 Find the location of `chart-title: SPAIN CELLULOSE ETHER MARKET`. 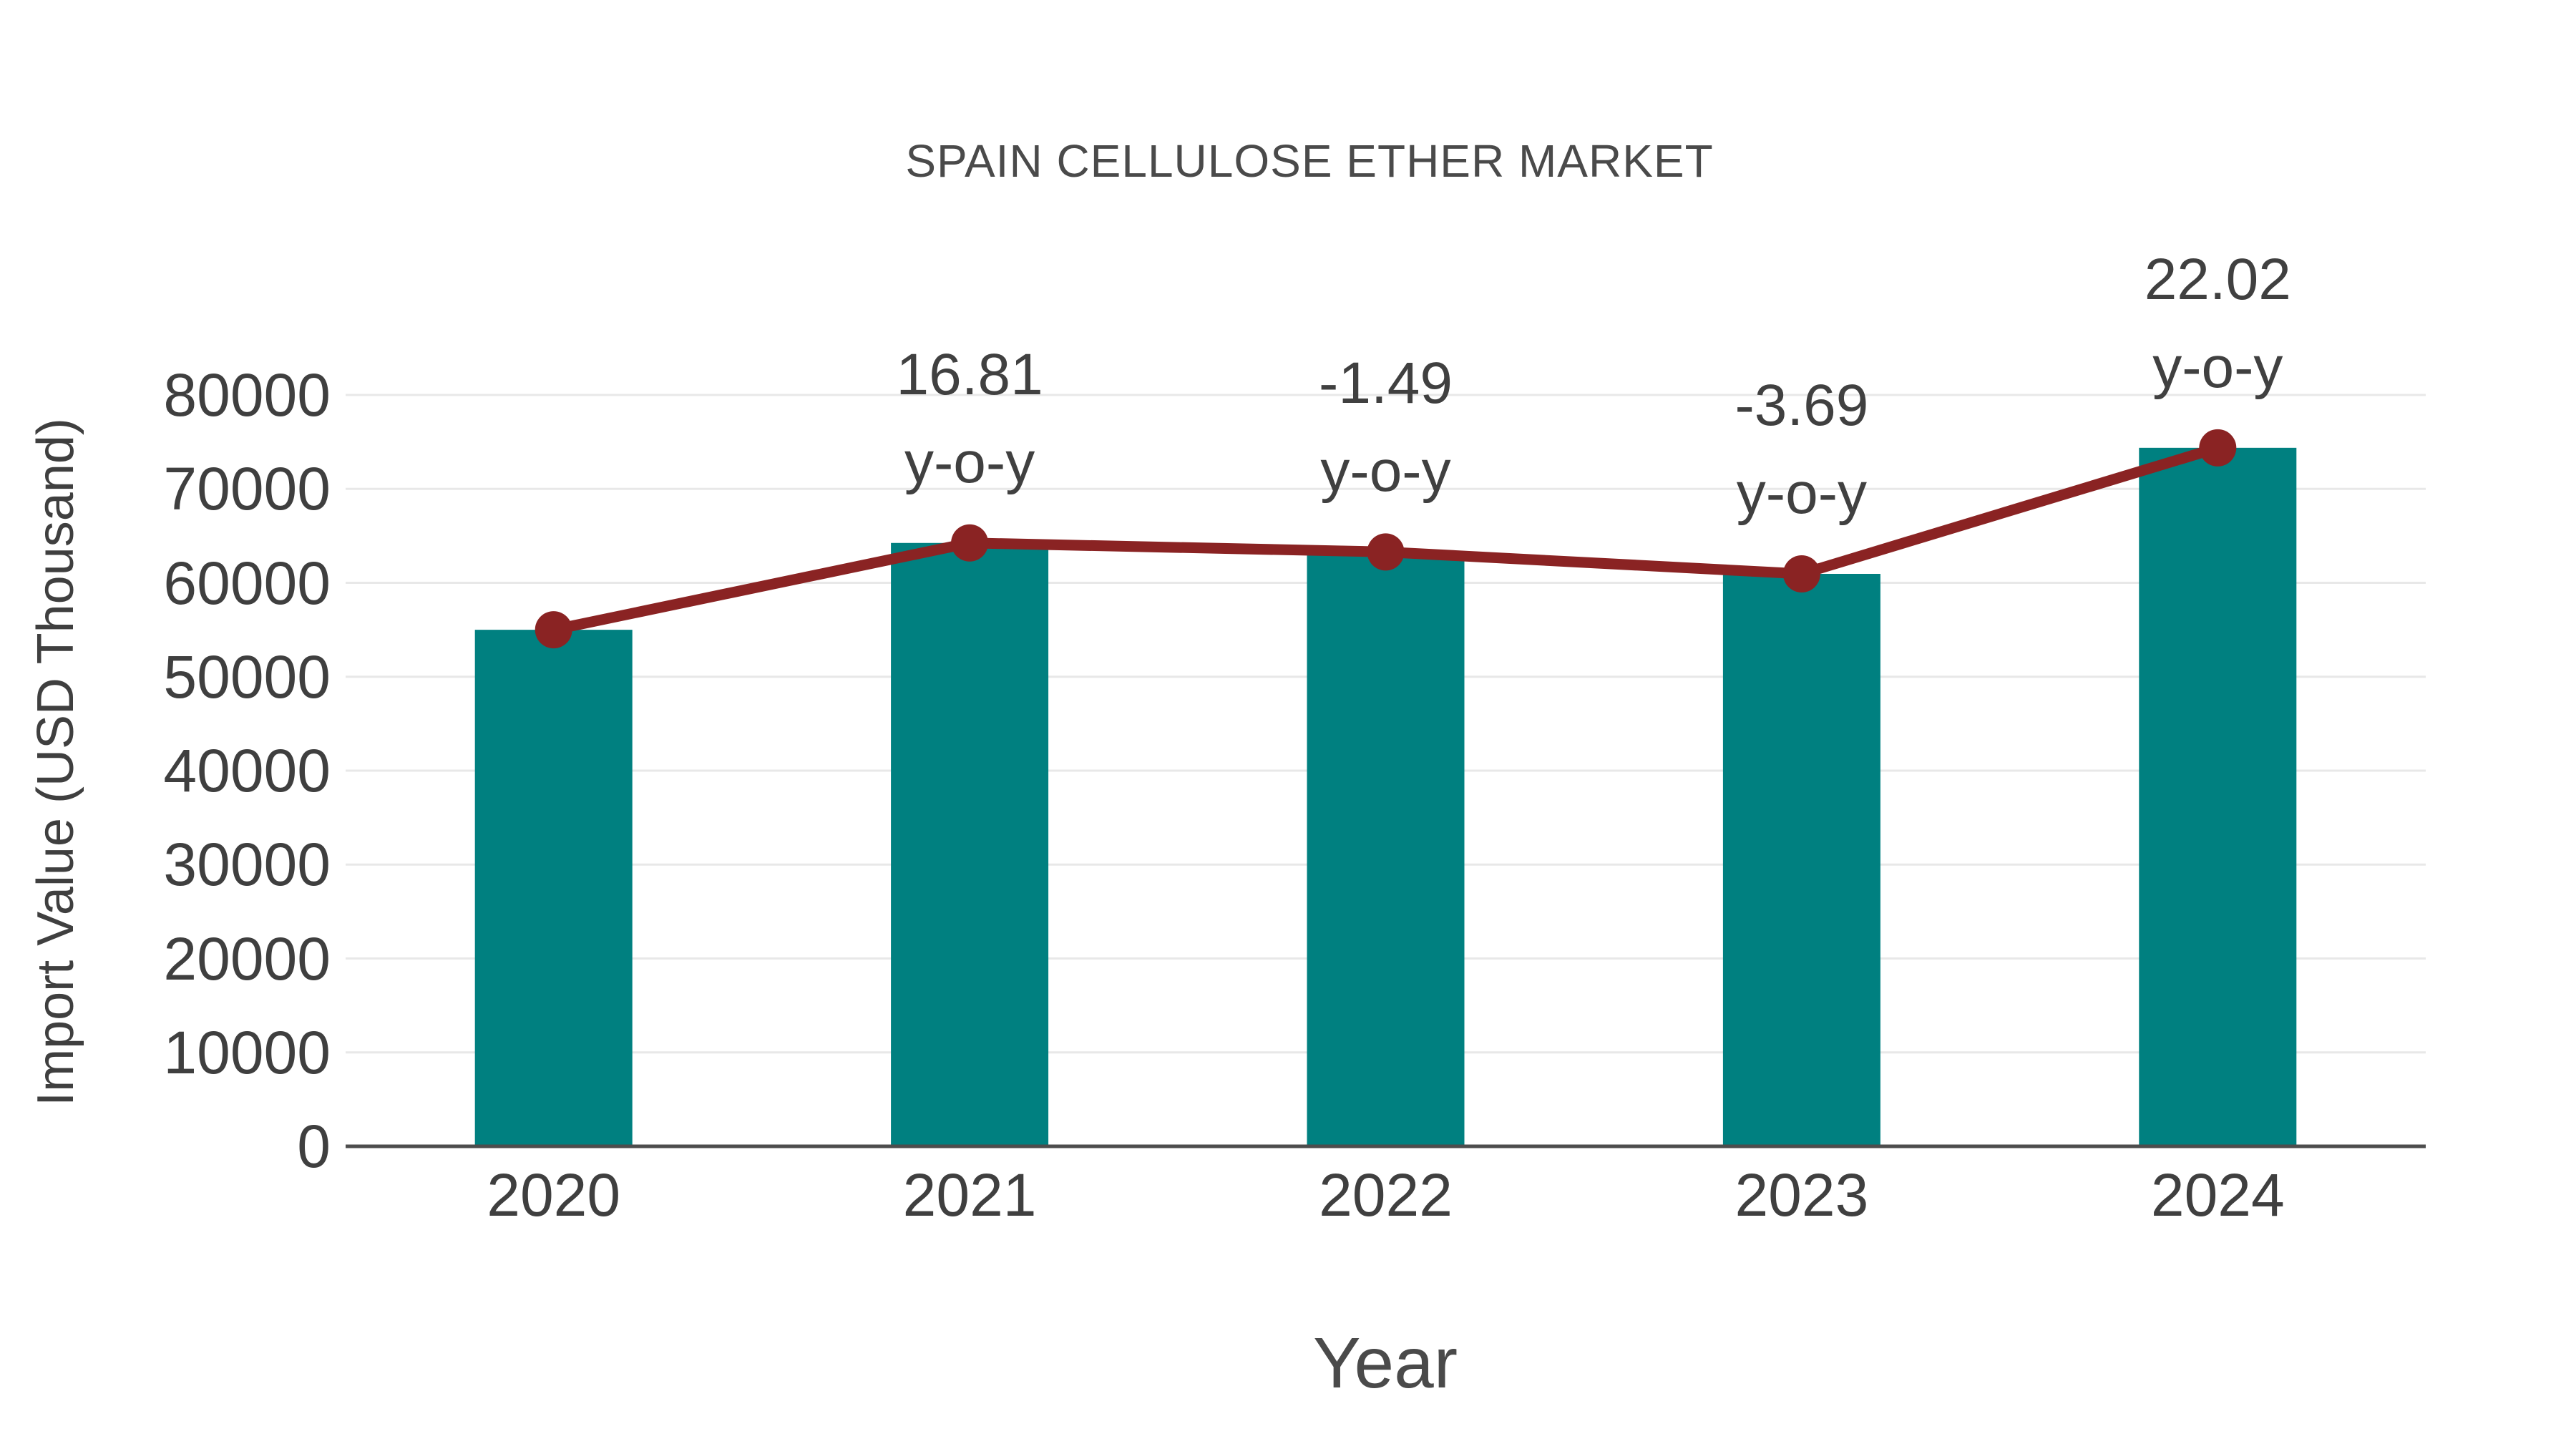

chart-title: SPAIN CELLULOSE ETHER MARKET is located at coordinates (1309, 161).